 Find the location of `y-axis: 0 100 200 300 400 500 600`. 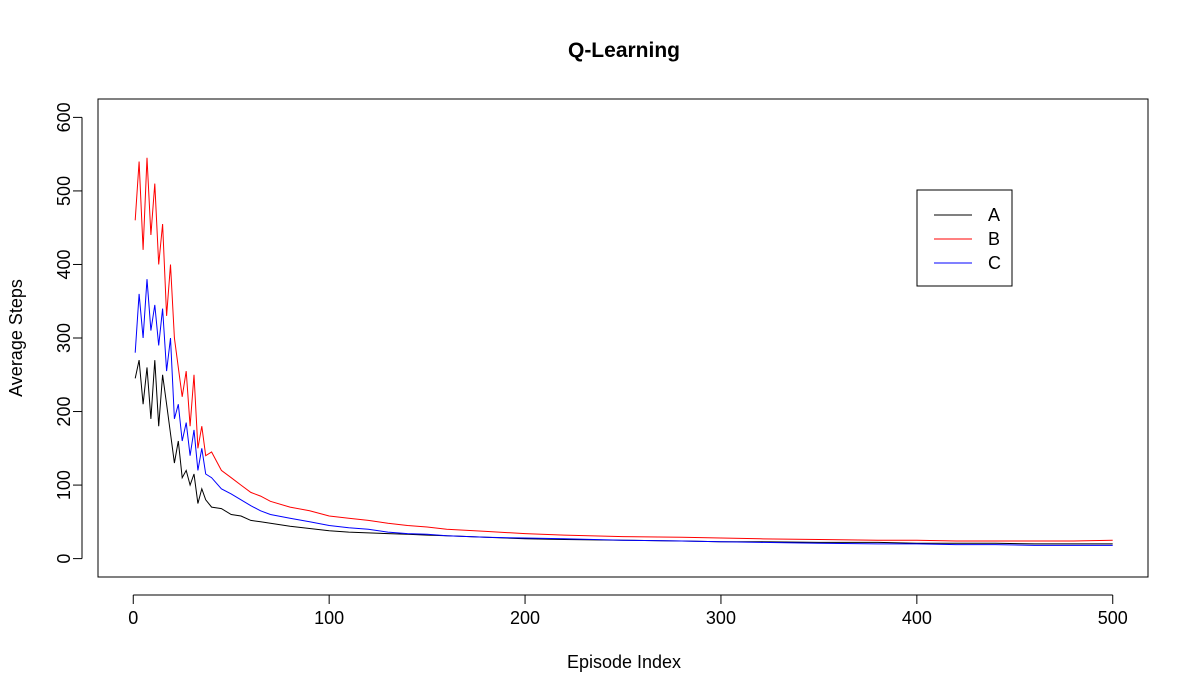

y-axis: 0 100 200 300 400 500 600 is located at coordinates (68, 333).